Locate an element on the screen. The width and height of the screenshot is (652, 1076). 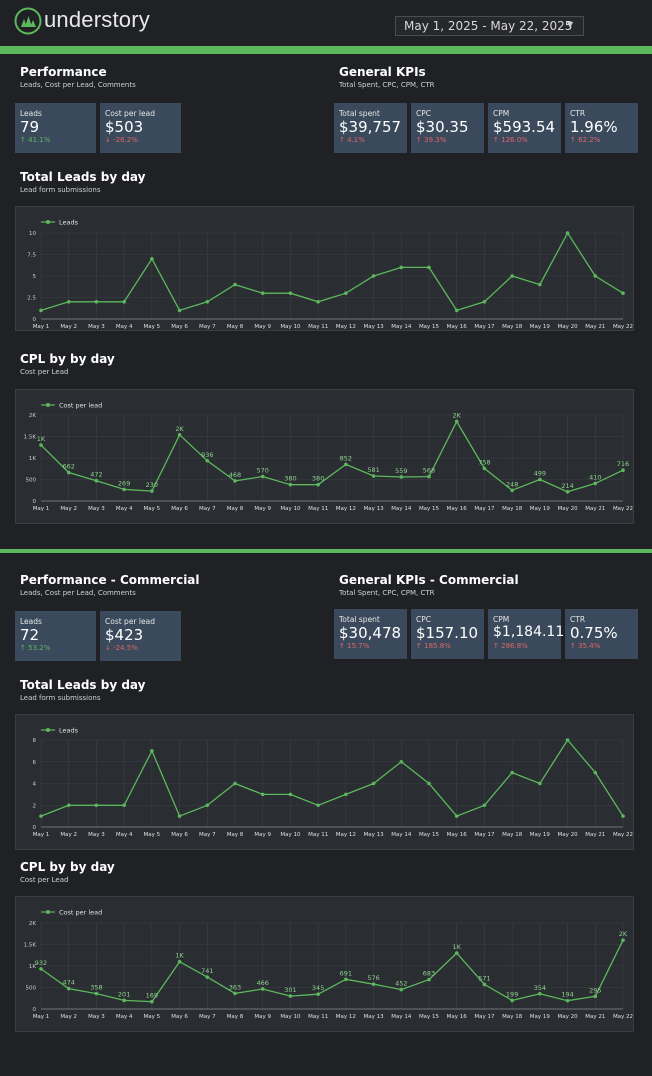
data-label: 199 is located at coordinates (512, 994).